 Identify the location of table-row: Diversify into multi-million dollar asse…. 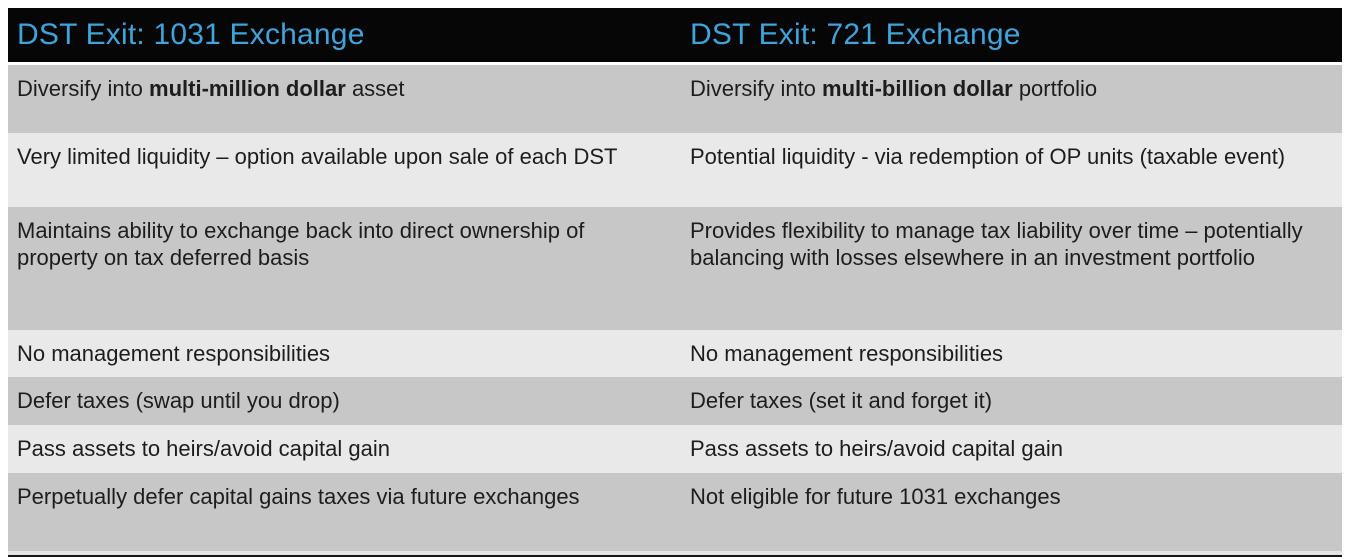
(675, 99).